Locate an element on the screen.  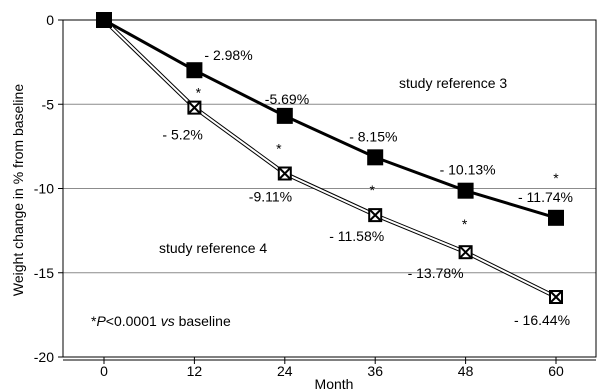
footnote-star: * is located at coordinates (94, 321).